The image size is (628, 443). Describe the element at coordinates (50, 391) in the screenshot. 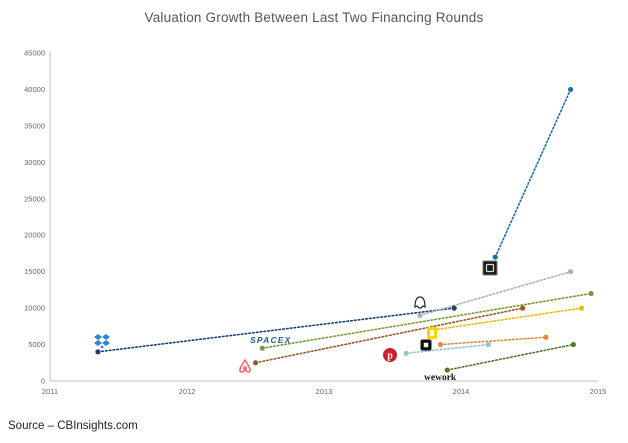

I see `x-tick-label: 2011` at that location.